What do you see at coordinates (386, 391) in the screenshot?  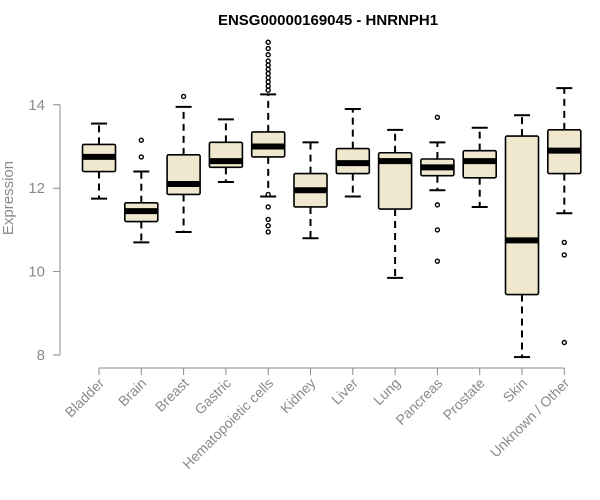 I see `x-tick-label: Lung` at bounding box center [386, 391].